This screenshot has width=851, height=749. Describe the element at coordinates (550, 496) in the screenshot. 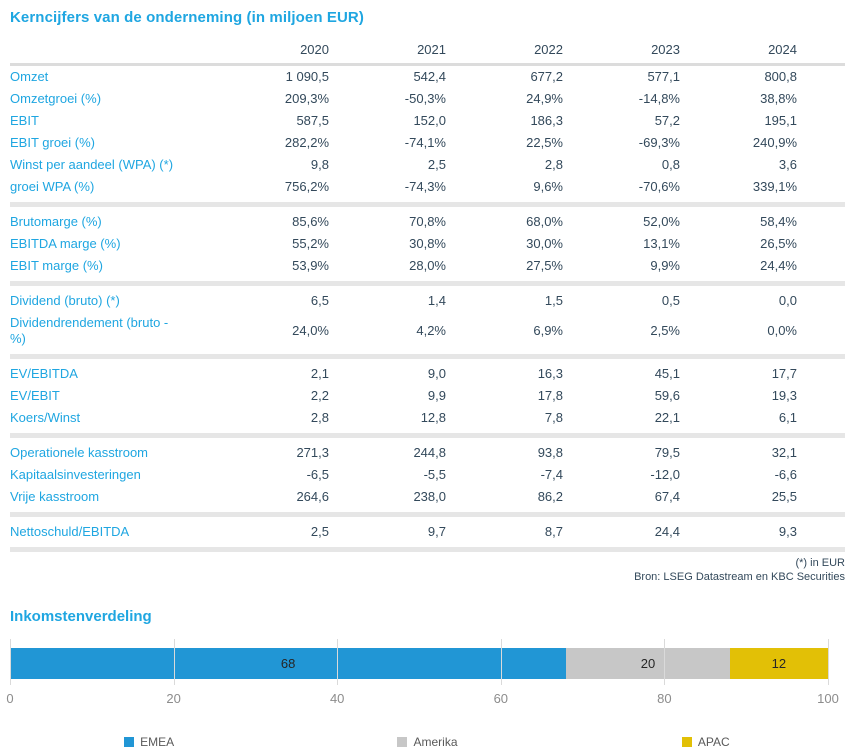

I see `value-cell: 86,2` at that location.